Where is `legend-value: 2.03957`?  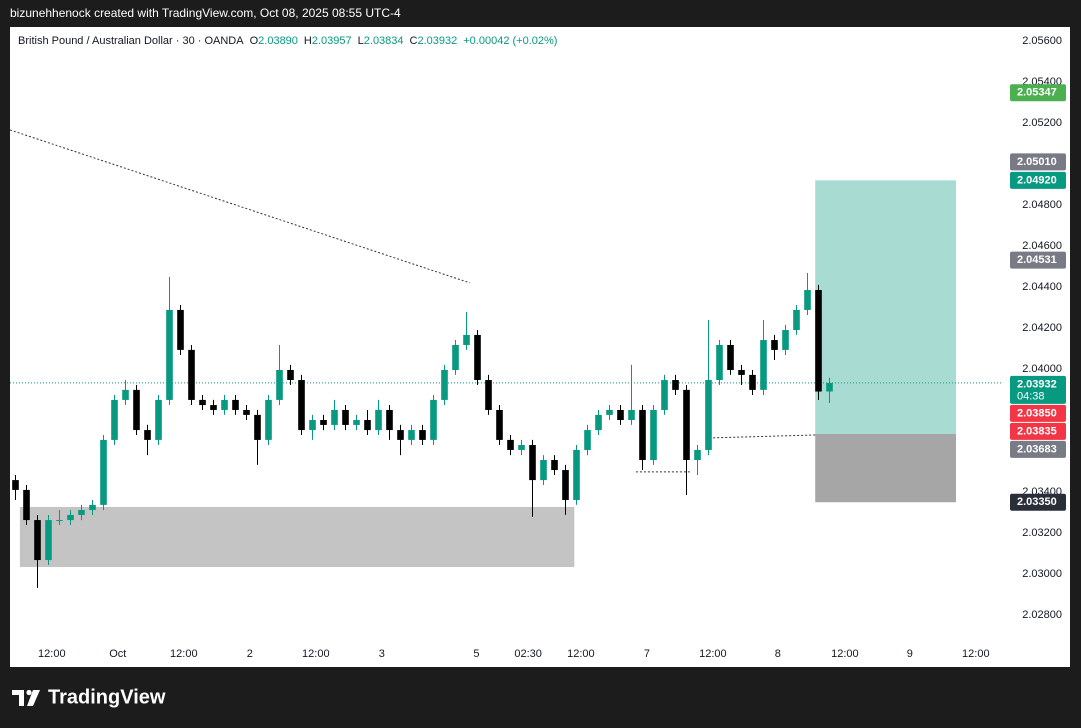 legend-value: 2.03957 is located at coordinates (332, 41).